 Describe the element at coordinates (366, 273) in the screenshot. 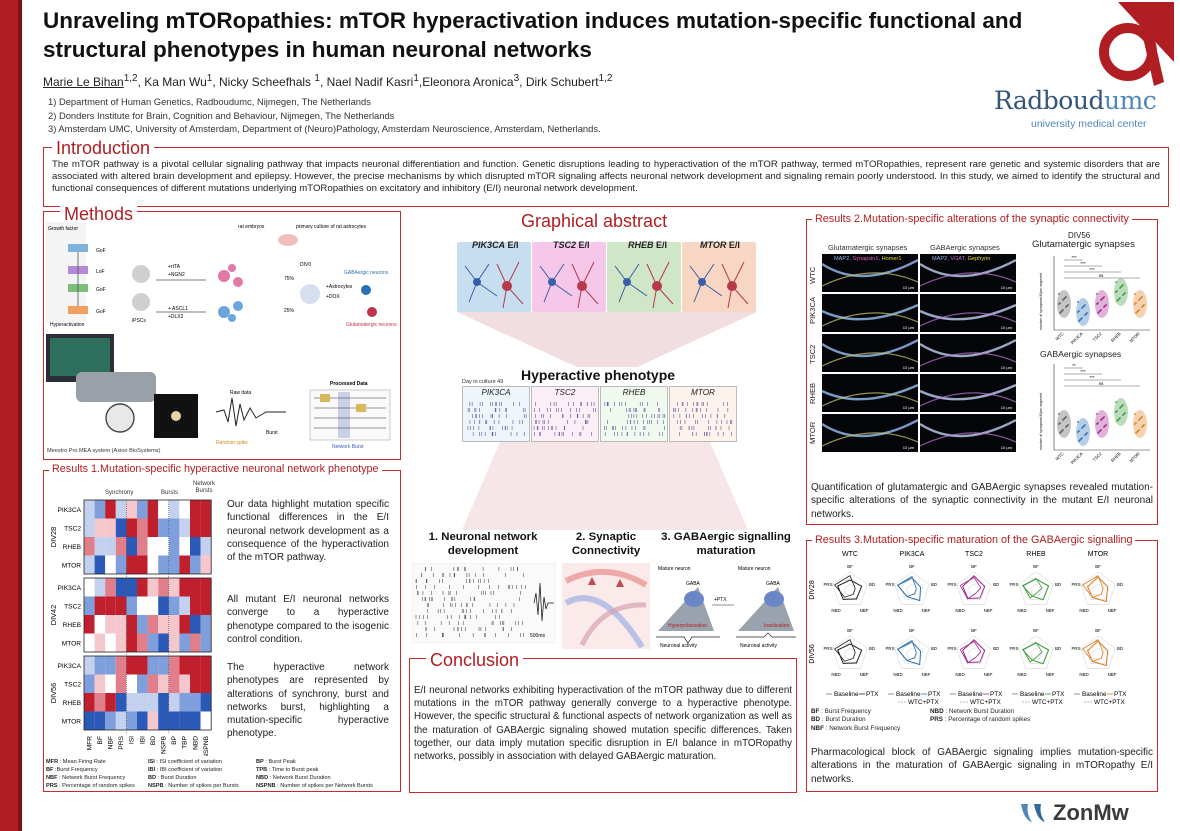

I see `methods-gaba-neurons: GABAergic neurons` at that location.